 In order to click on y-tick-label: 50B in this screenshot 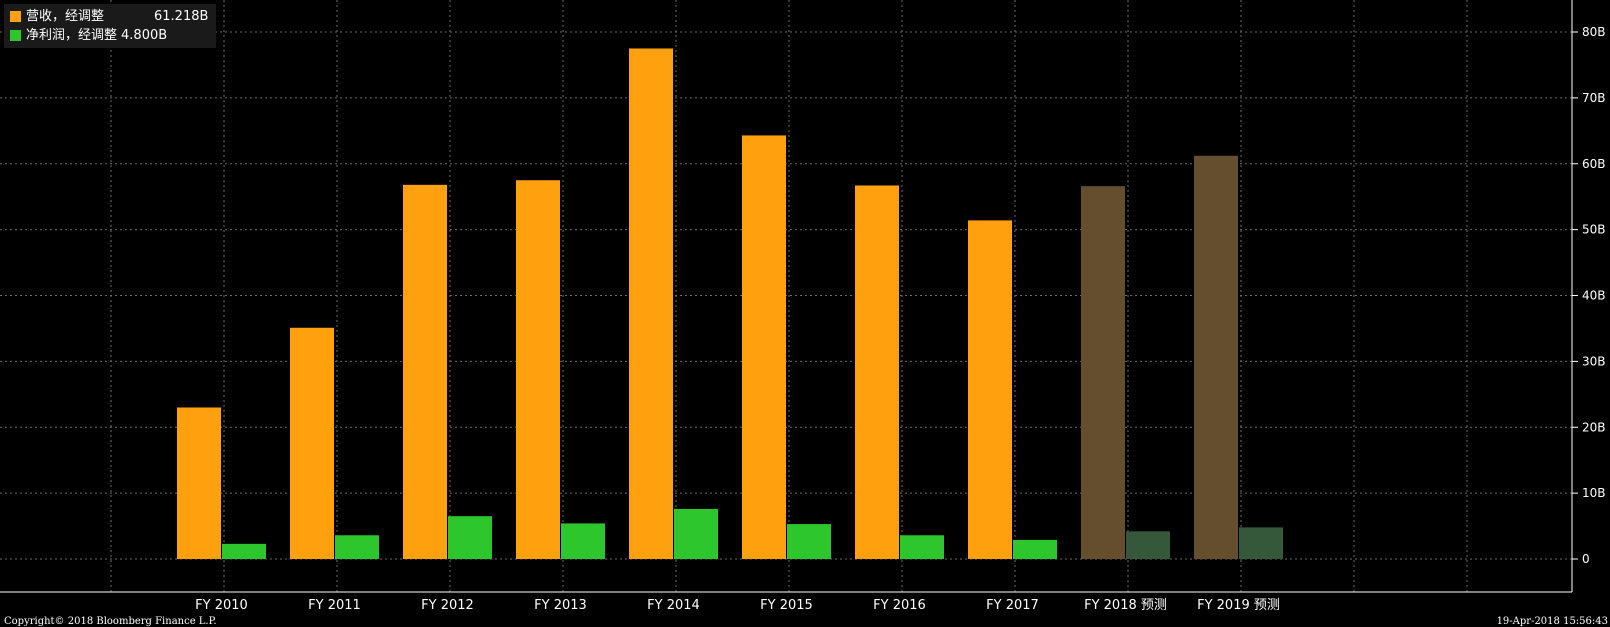, I will do `click(1594, 230)`.